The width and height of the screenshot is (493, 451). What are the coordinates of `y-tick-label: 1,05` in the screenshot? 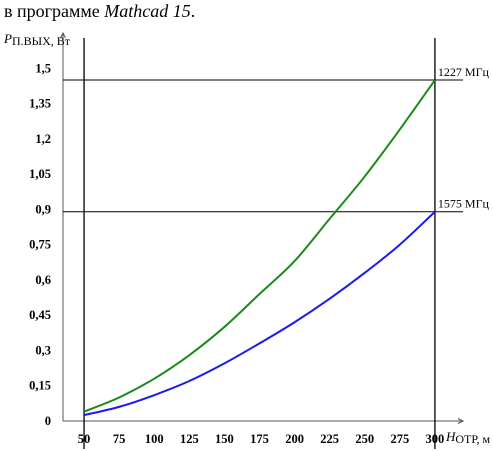 It's located at (40, 174).